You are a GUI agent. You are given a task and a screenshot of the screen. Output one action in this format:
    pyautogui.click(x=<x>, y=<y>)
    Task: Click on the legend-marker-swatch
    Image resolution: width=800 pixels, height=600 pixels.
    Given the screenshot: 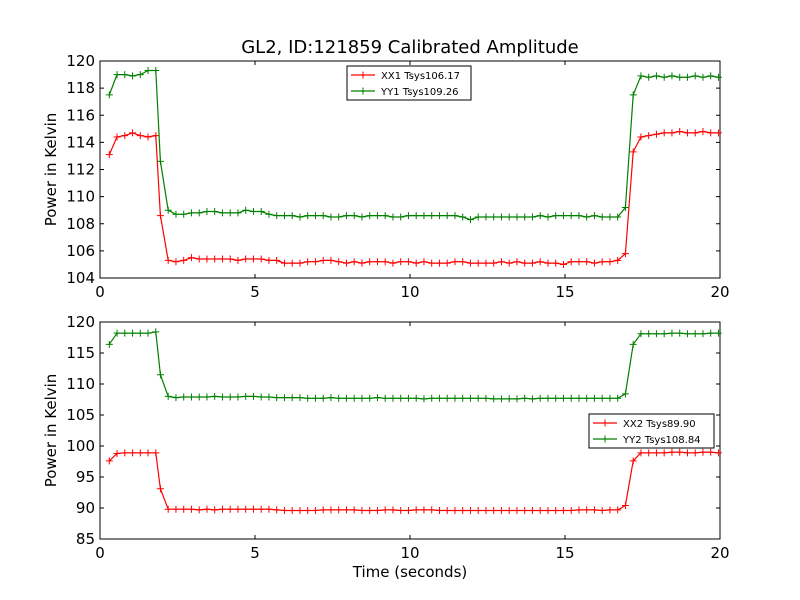 What is the action you would take?
    pyautogui.click(x=363, y=75)
    